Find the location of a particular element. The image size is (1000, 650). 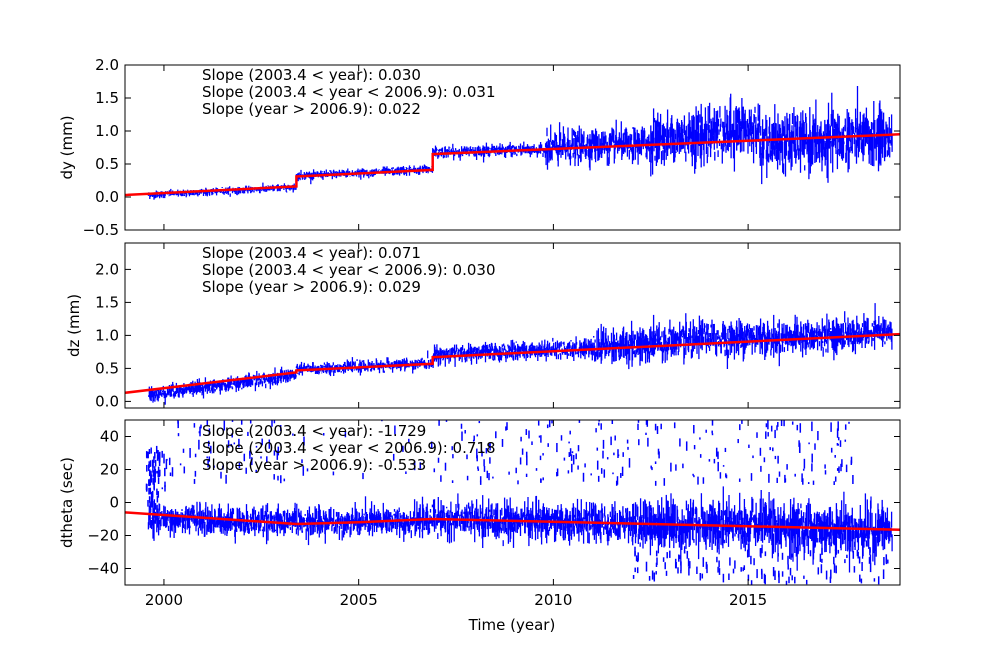

dz-slope-annotation-2: Slope (2003.4 < year < 2006.9): 0.030 is located at coordinates (349, 270).